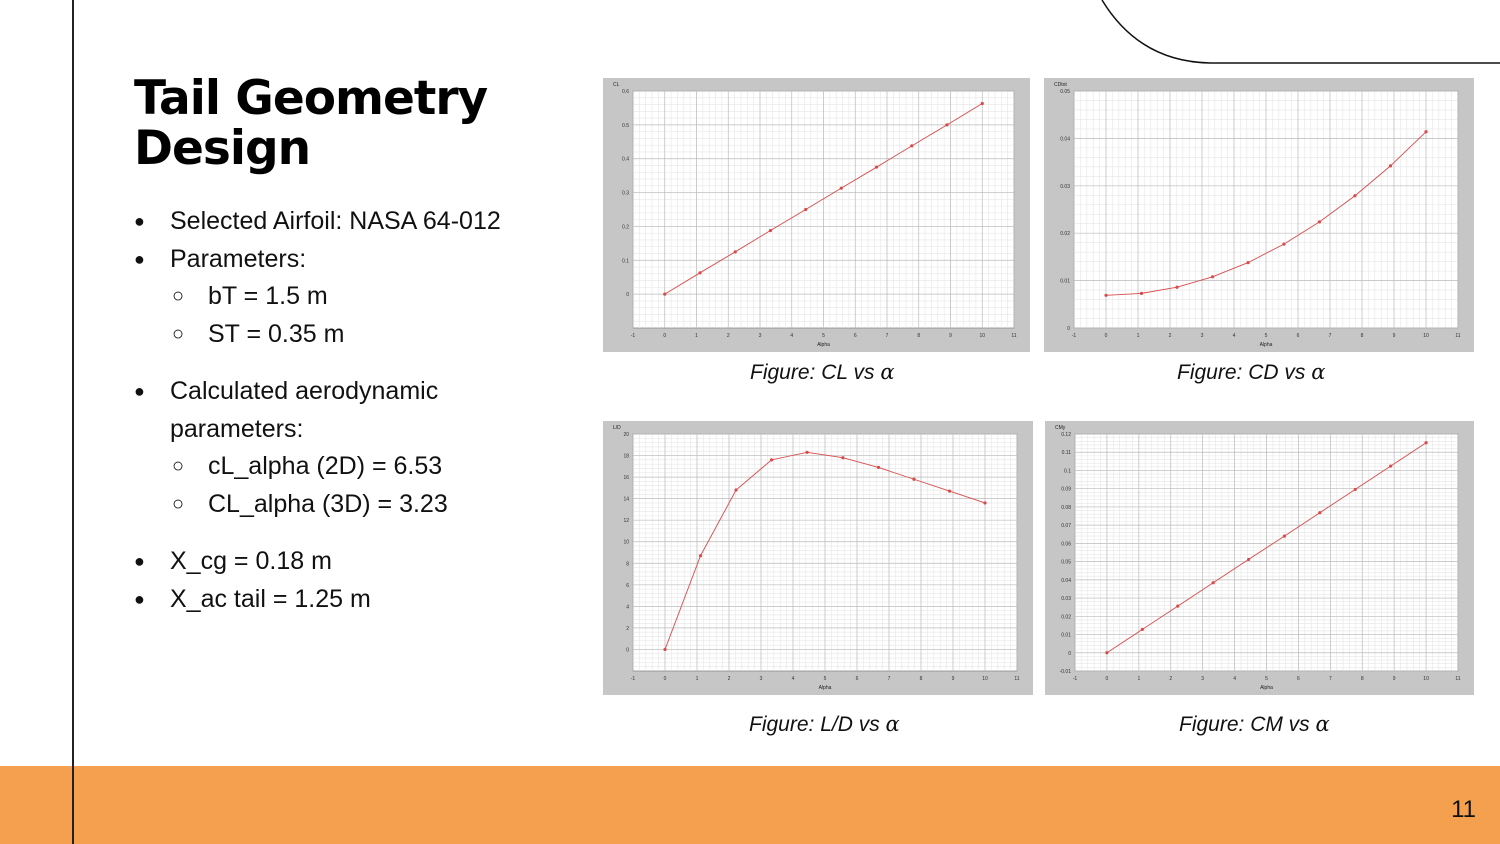 This screenshot has height=844, width=1500. I want to click on y-tick-label: -0.01, so click(1066, 672).